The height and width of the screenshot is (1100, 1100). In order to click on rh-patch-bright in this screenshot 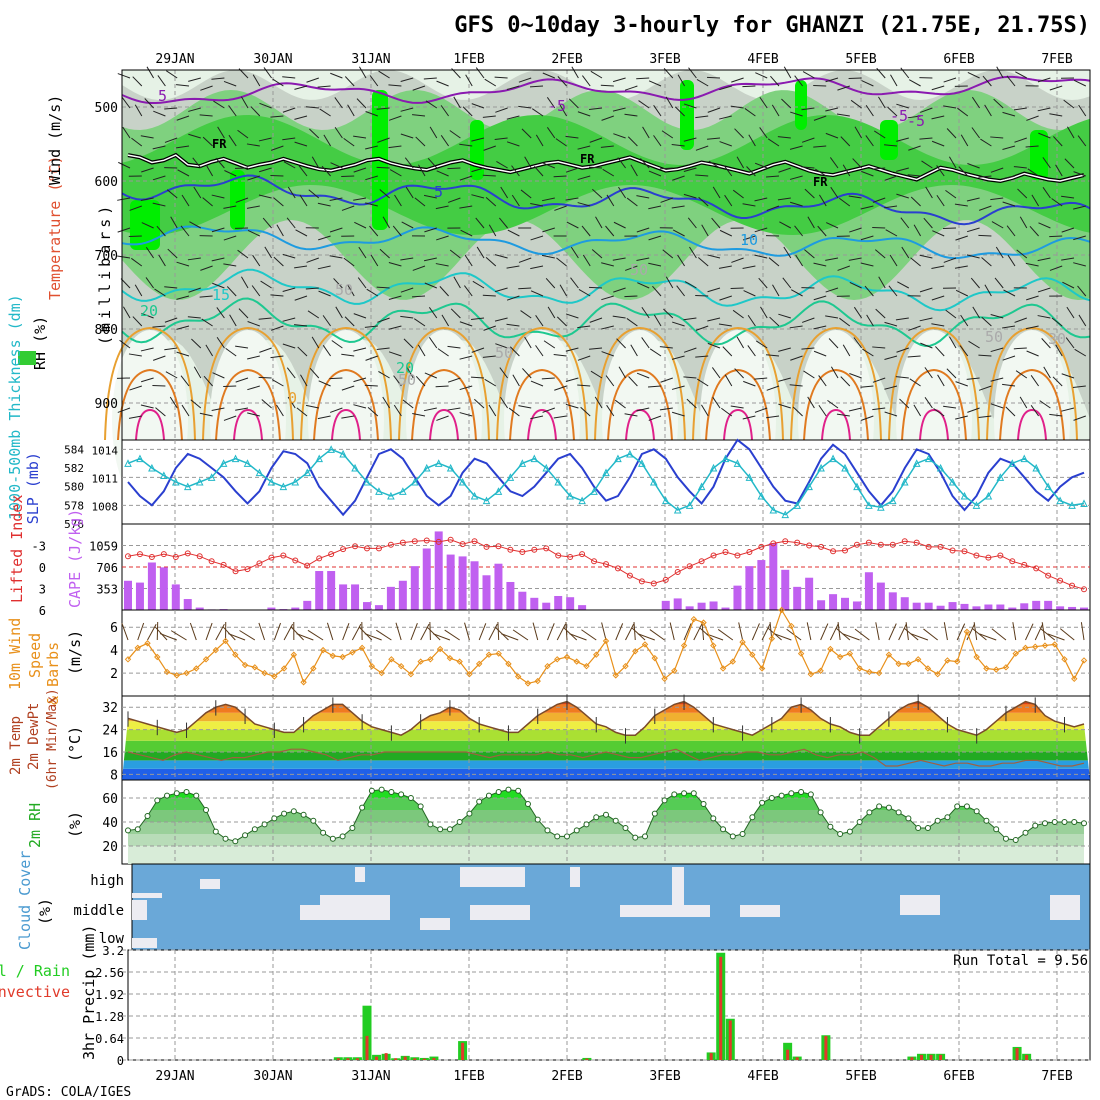, I will do `click(145, 225)`.